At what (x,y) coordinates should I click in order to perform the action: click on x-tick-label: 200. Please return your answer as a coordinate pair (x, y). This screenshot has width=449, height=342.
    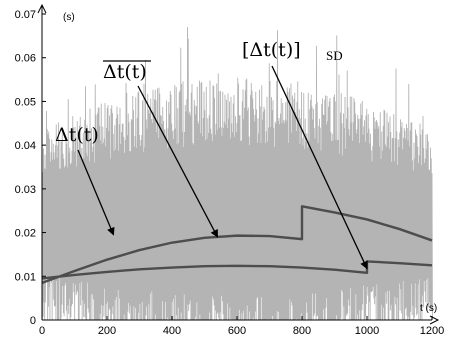
    Looking at the image, I should click on (107, 331).